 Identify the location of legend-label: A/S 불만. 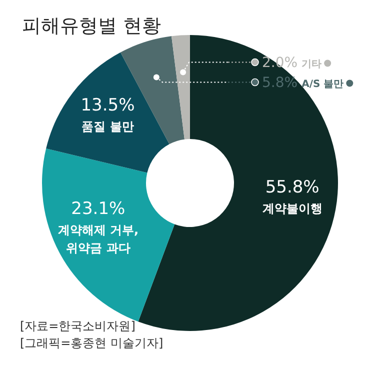
(323, 84).